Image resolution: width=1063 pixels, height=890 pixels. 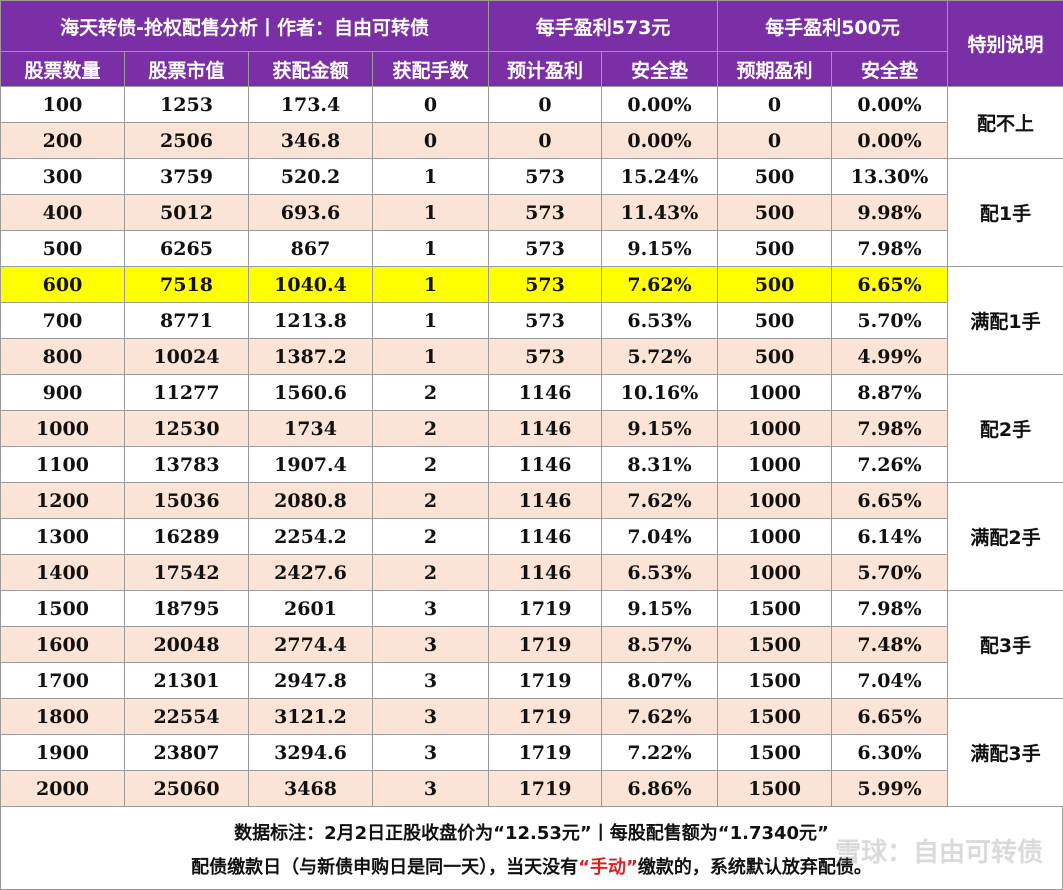 I want to click on cell-allot-amount: 1734, so click(x=310, y=428).